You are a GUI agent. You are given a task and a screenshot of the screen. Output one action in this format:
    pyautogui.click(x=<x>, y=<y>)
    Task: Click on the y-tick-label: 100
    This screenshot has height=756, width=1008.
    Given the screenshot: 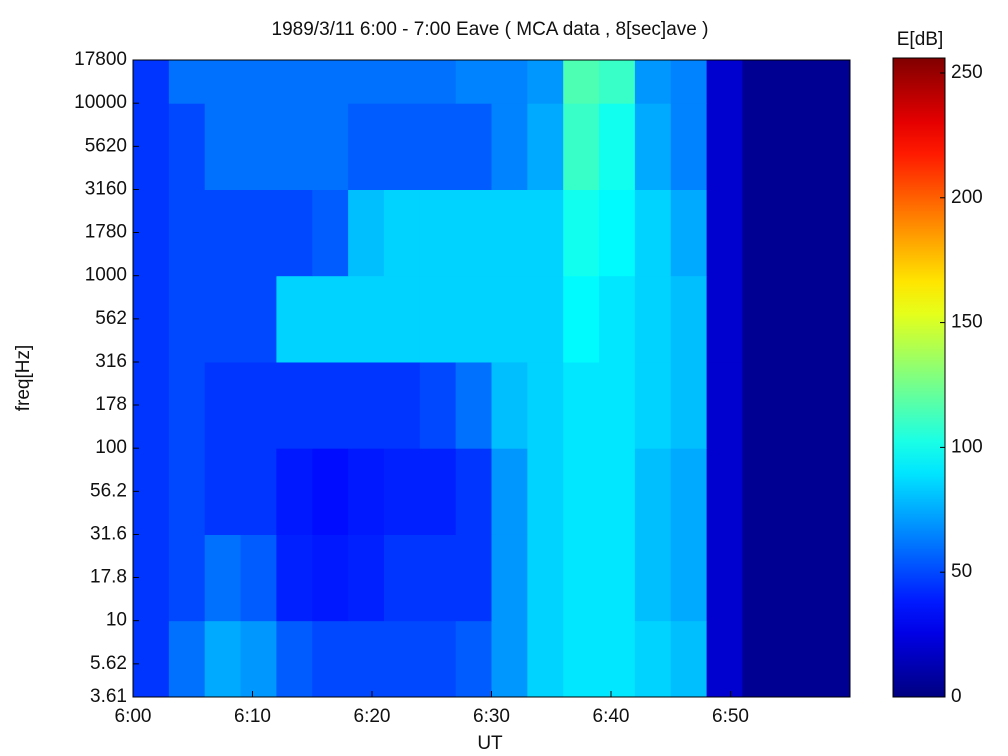 What is the action you would take?
    pyautogui.click(x=111, y=447)
    